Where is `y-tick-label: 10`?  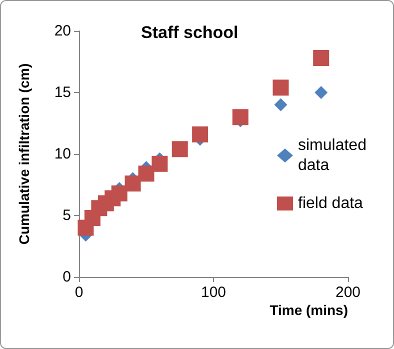
y-tick-label: 10 is located at coordinates (62, 154).